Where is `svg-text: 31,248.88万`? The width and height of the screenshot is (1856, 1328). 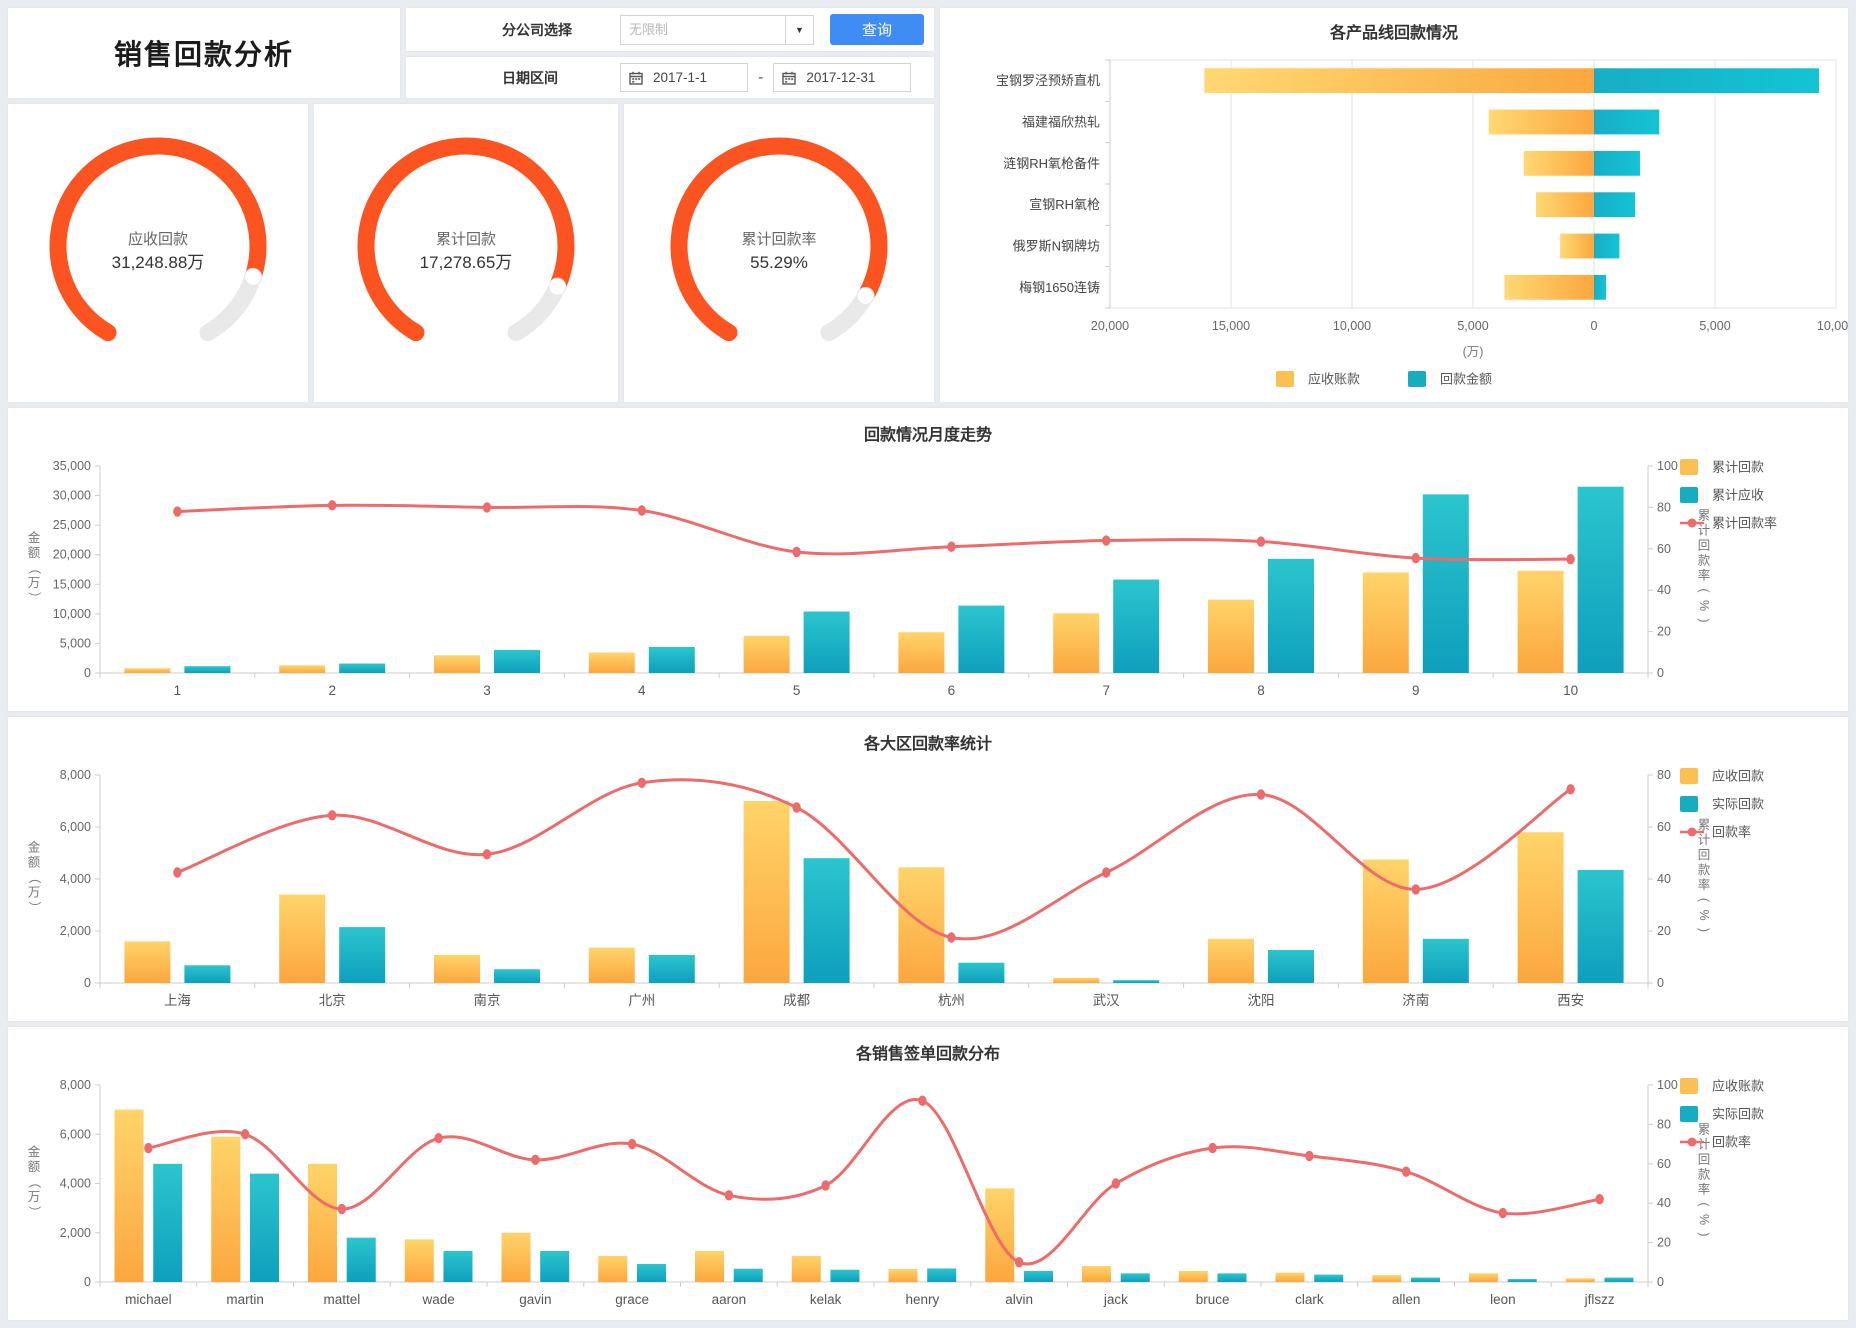
svg-text: 31,248.88万 is located at coordinates (158, 262).